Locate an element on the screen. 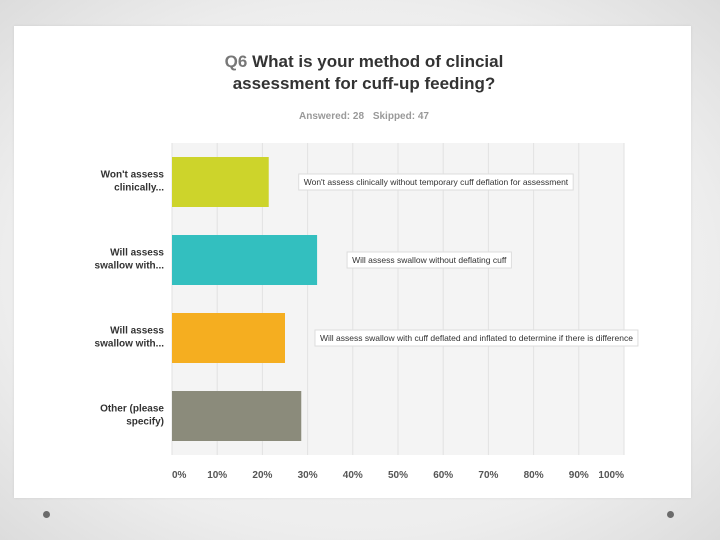 This screenshot has width=720, height=540. question-text-line1: What is your method of clincial is located at coordinates (378, 61).